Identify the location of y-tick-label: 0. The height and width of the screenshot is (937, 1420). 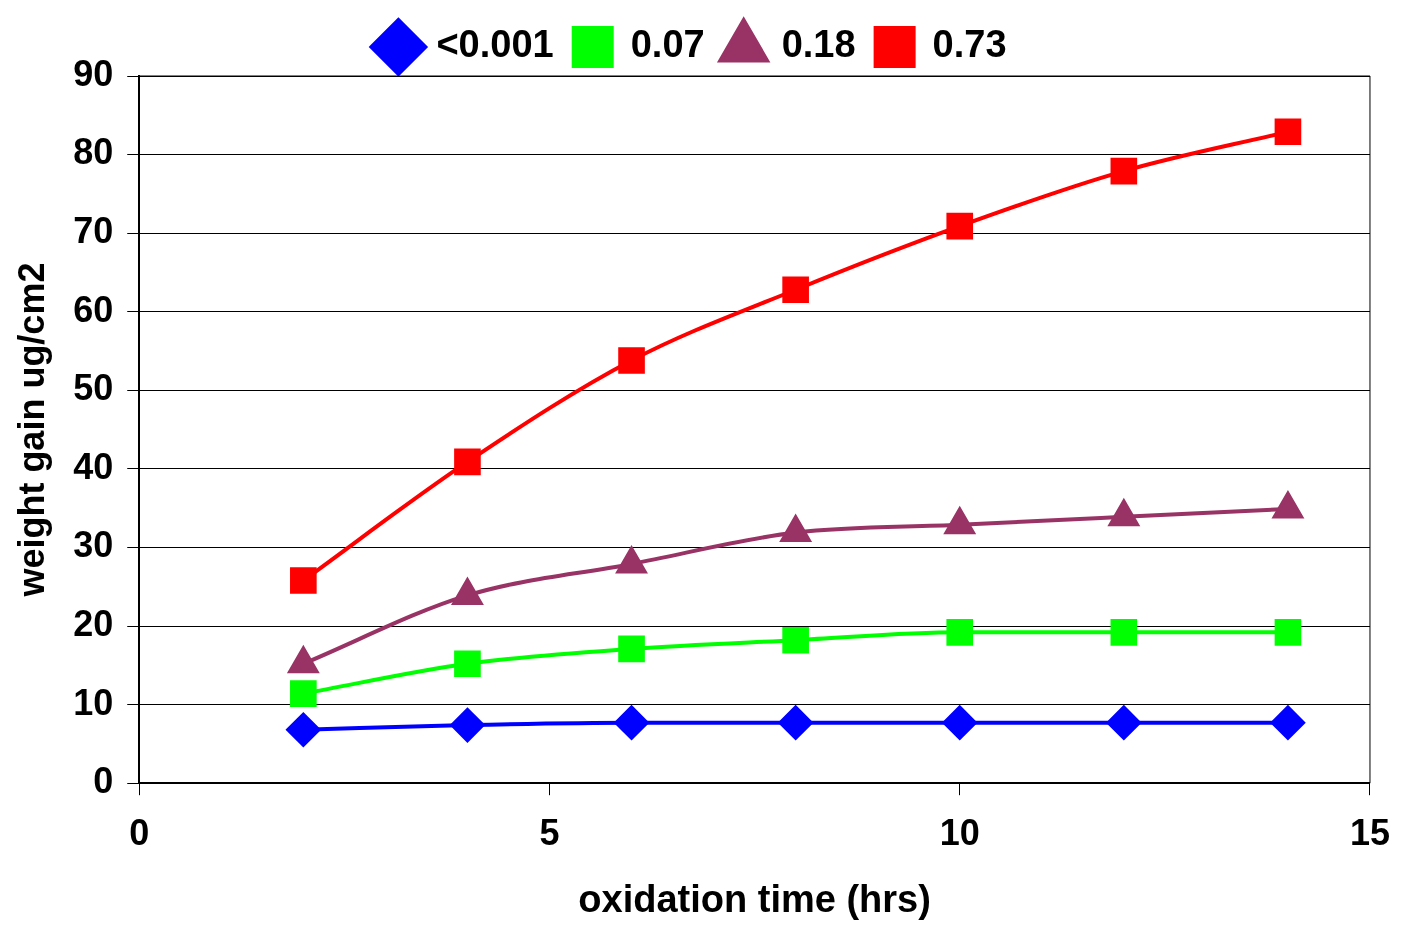
(103, 781).